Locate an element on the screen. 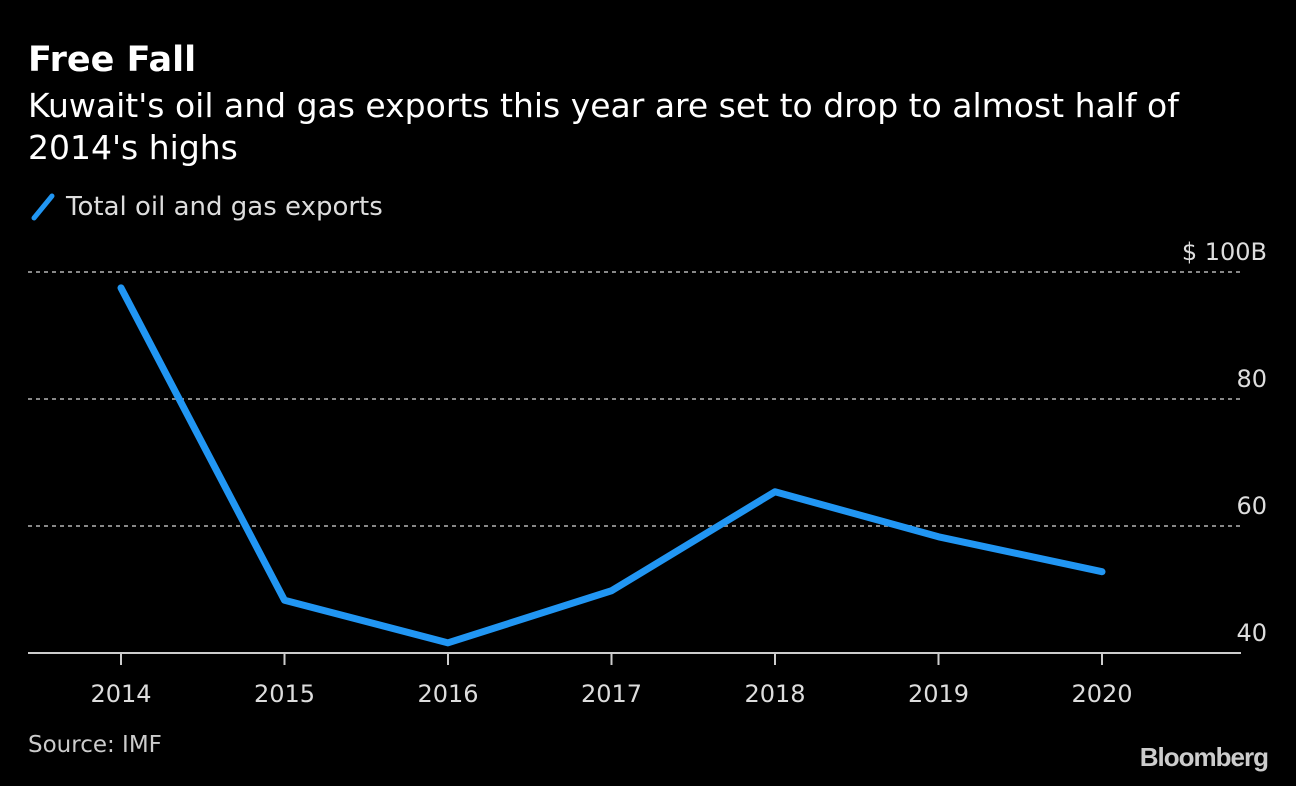 This screenshot has height=786, width=1296. chart-title: Free Fall is located at coordinates (112, 60).